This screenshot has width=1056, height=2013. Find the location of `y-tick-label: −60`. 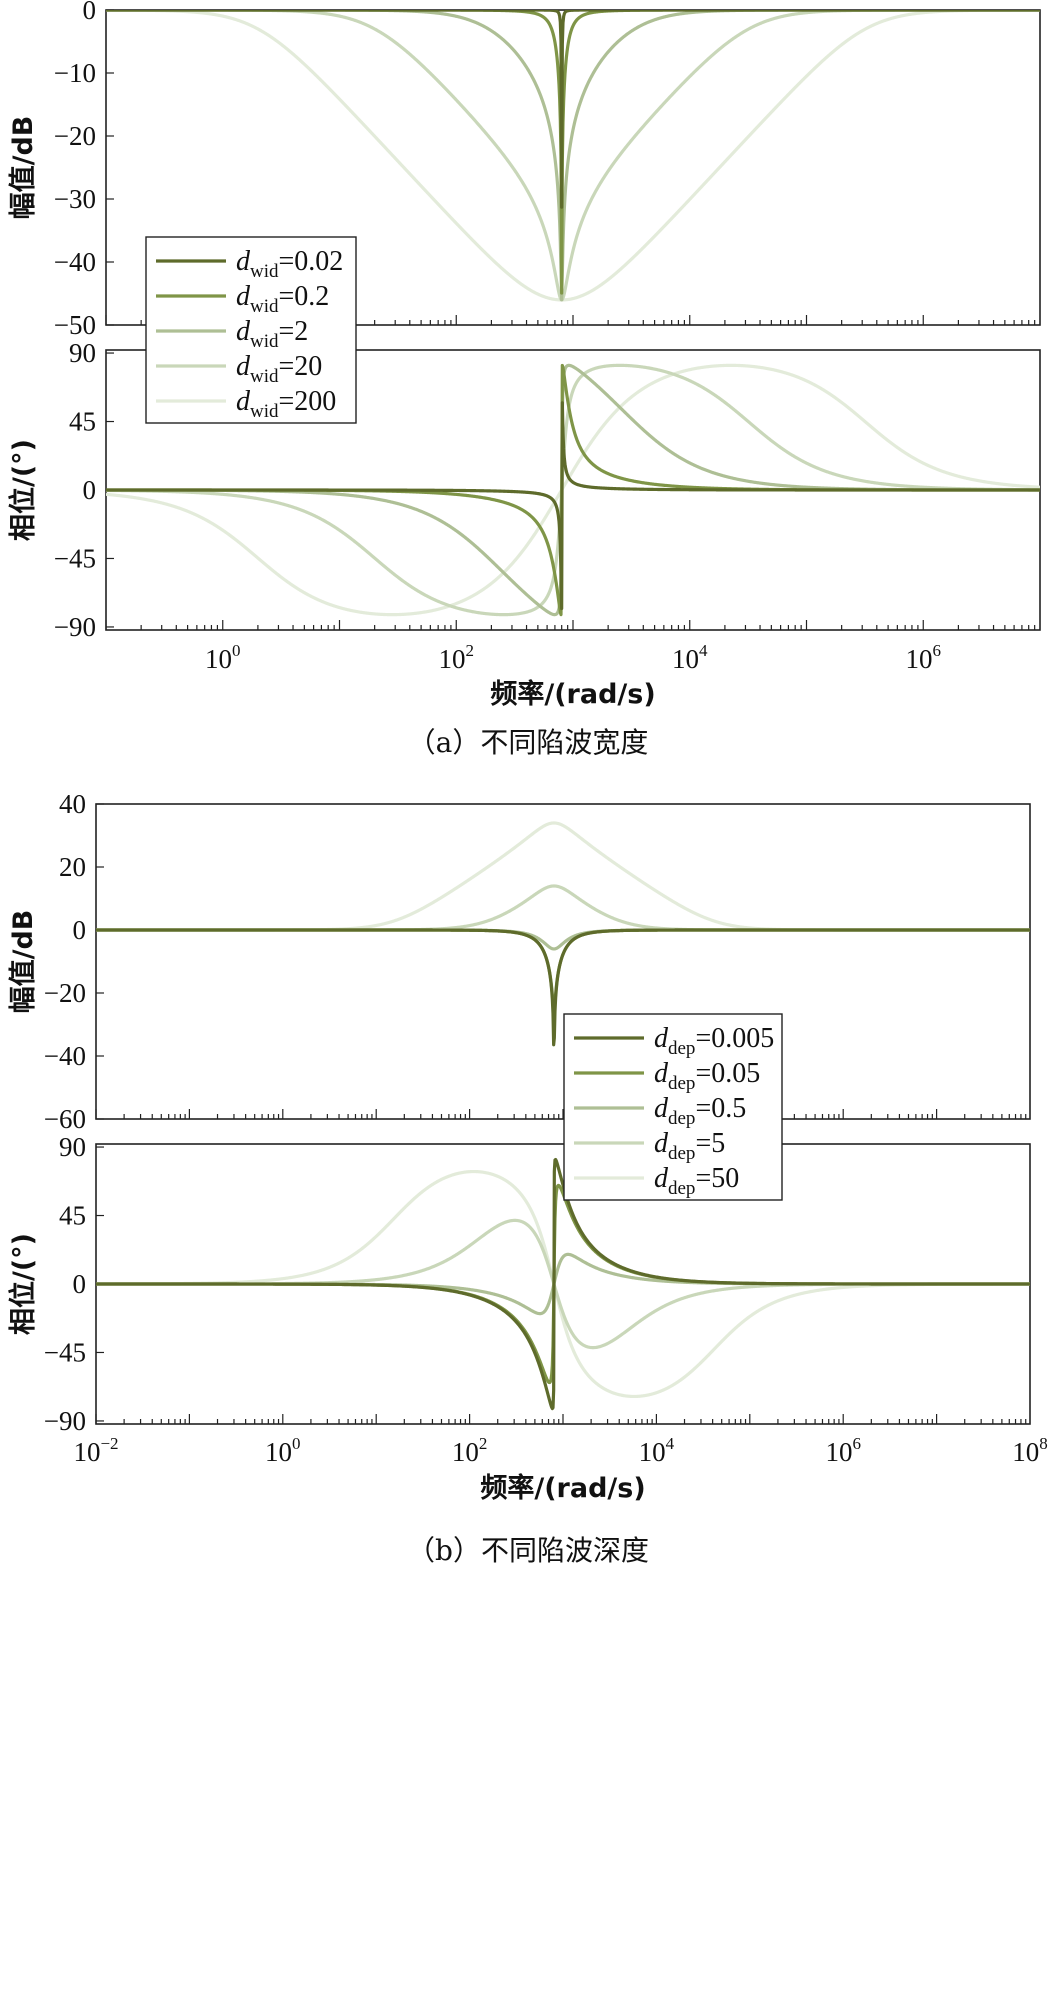

y-tick-label: −60 is located at coordinates (65, 1119).